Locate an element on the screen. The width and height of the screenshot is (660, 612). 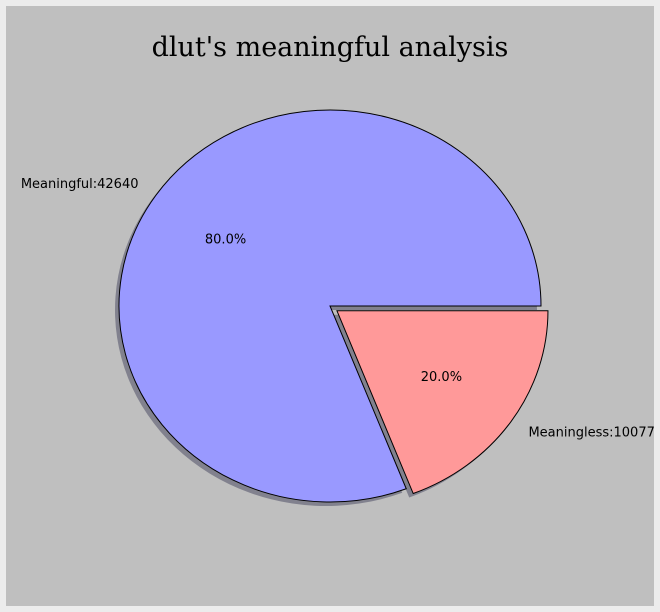
pie-slice-meaningless is located at coordinates (442, 402).